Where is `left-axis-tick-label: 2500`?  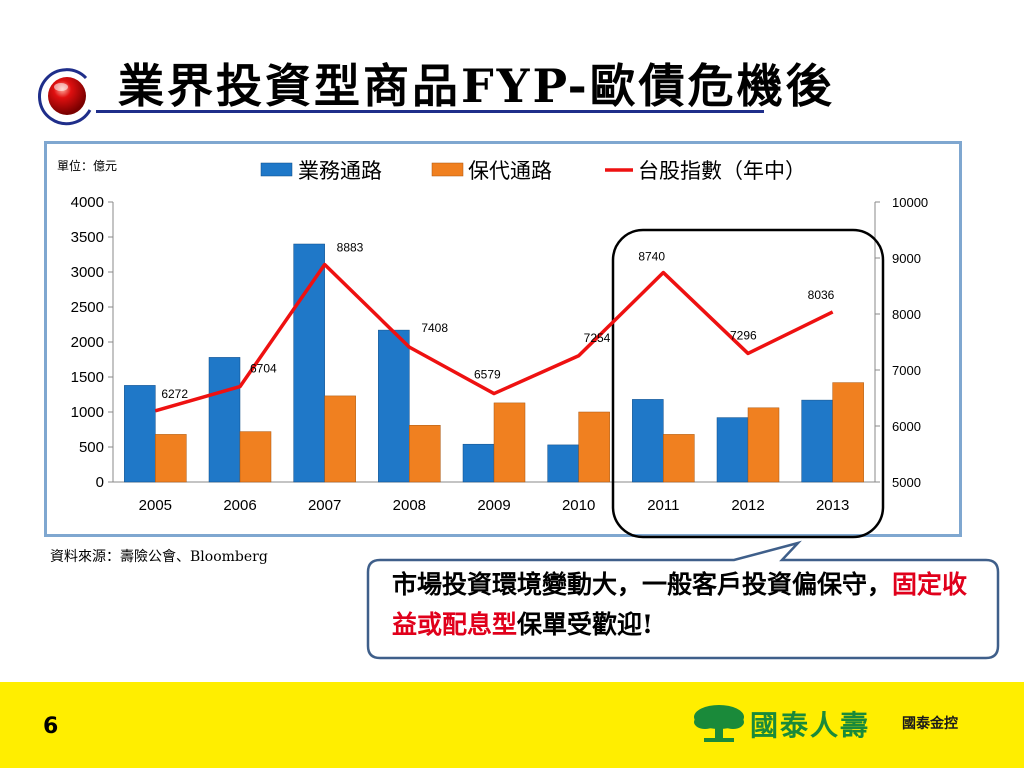
left-axis-tick-label: 2500 is located at coordinates (87, 307).